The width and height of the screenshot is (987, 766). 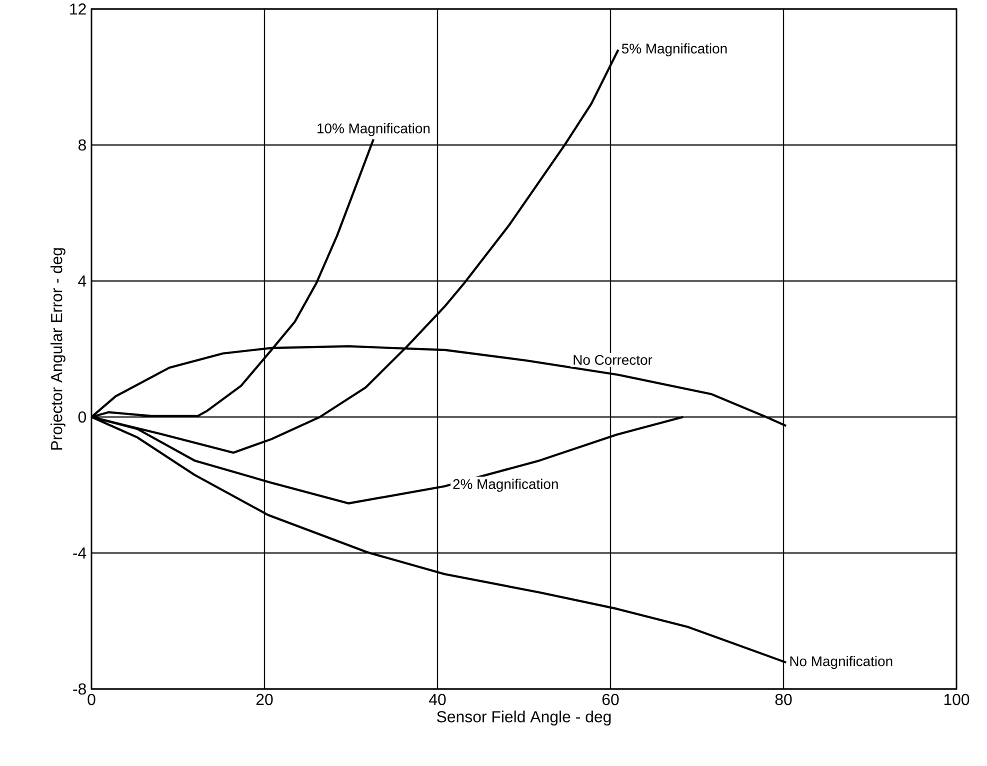 What do you see at coordinates (92, 700) in the screenshot?
I see `x-tick-label: 0` at bounding box center [92, 700].